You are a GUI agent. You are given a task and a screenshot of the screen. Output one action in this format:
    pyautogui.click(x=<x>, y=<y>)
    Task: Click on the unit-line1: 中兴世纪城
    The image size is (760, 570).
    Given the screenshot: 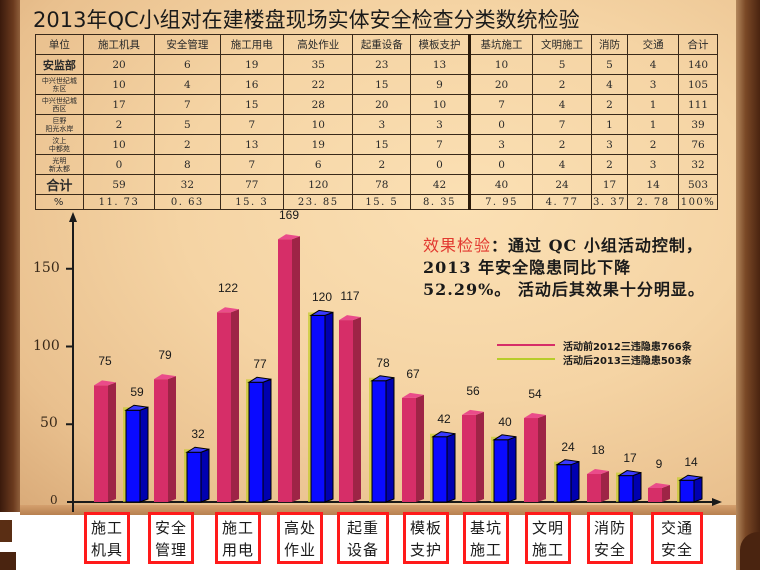 What is the action you would take?
    pyautogui.click(x=59, y=100)
    